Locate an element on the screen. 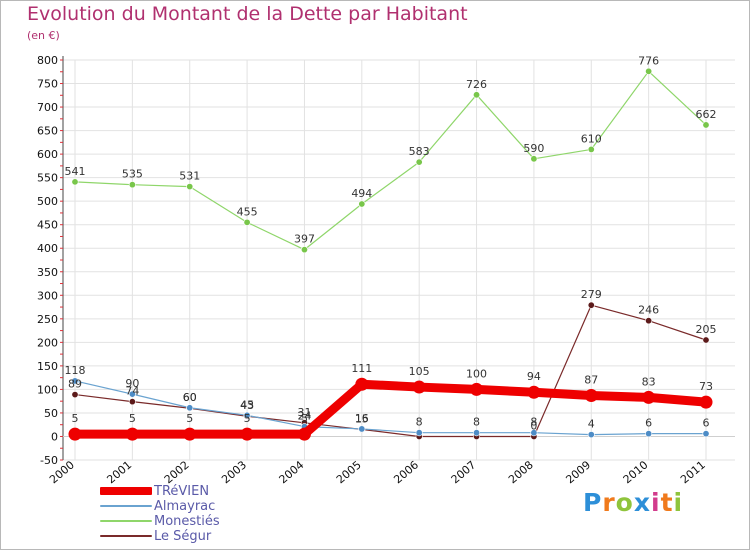 The width and height of the screenshot is (750, 550). logo-letter: i is located at coordinates (678, 502).